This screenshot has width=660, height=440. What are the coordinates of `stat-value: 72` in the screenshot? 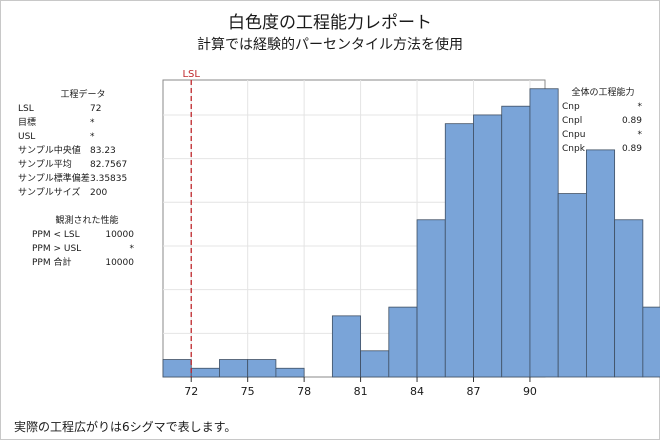 It's located at (96, 109).